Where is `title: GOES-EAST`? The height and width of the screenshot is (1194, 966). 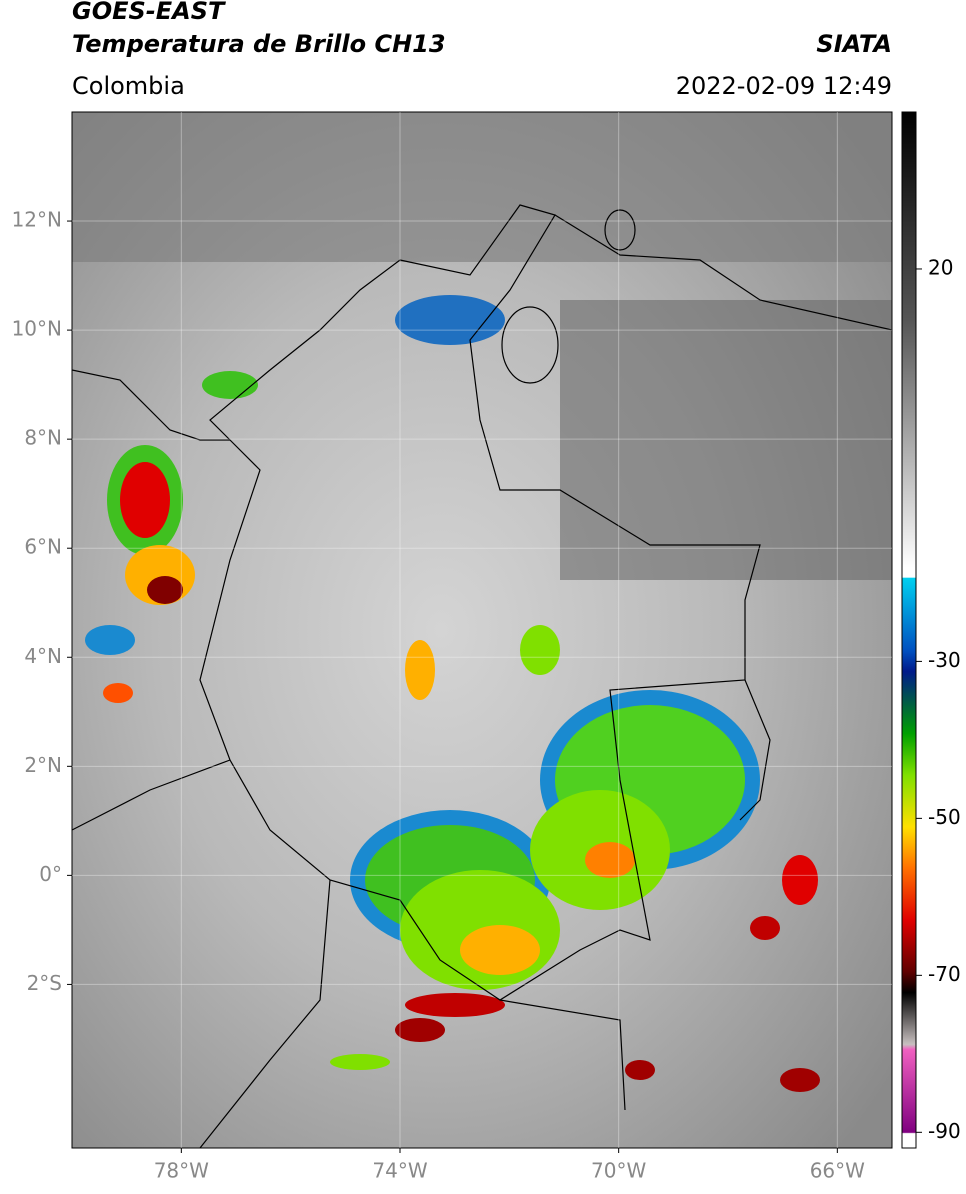 title: GOES-EAST is located at coordinates (149, 12).